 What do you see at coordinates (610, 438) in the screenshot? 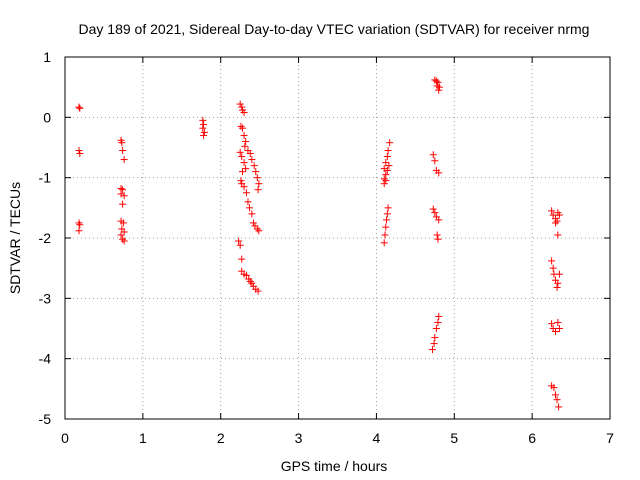
I see `x-tick-label: 7` at bounding box center [610, 438].